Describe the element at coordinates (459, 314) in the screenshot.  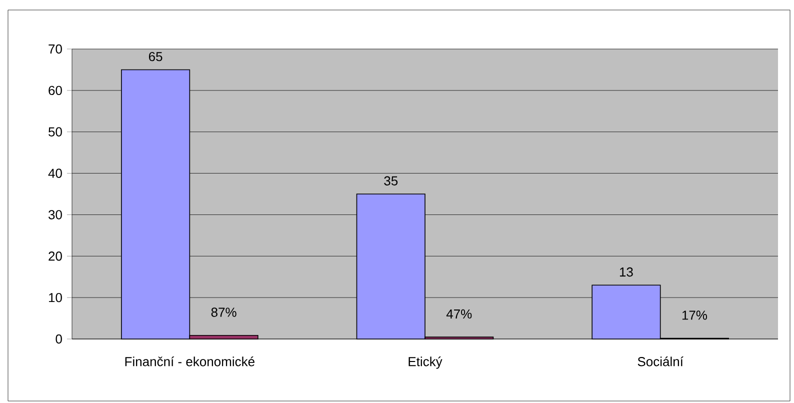
I see `data-label: 47%` at that location.